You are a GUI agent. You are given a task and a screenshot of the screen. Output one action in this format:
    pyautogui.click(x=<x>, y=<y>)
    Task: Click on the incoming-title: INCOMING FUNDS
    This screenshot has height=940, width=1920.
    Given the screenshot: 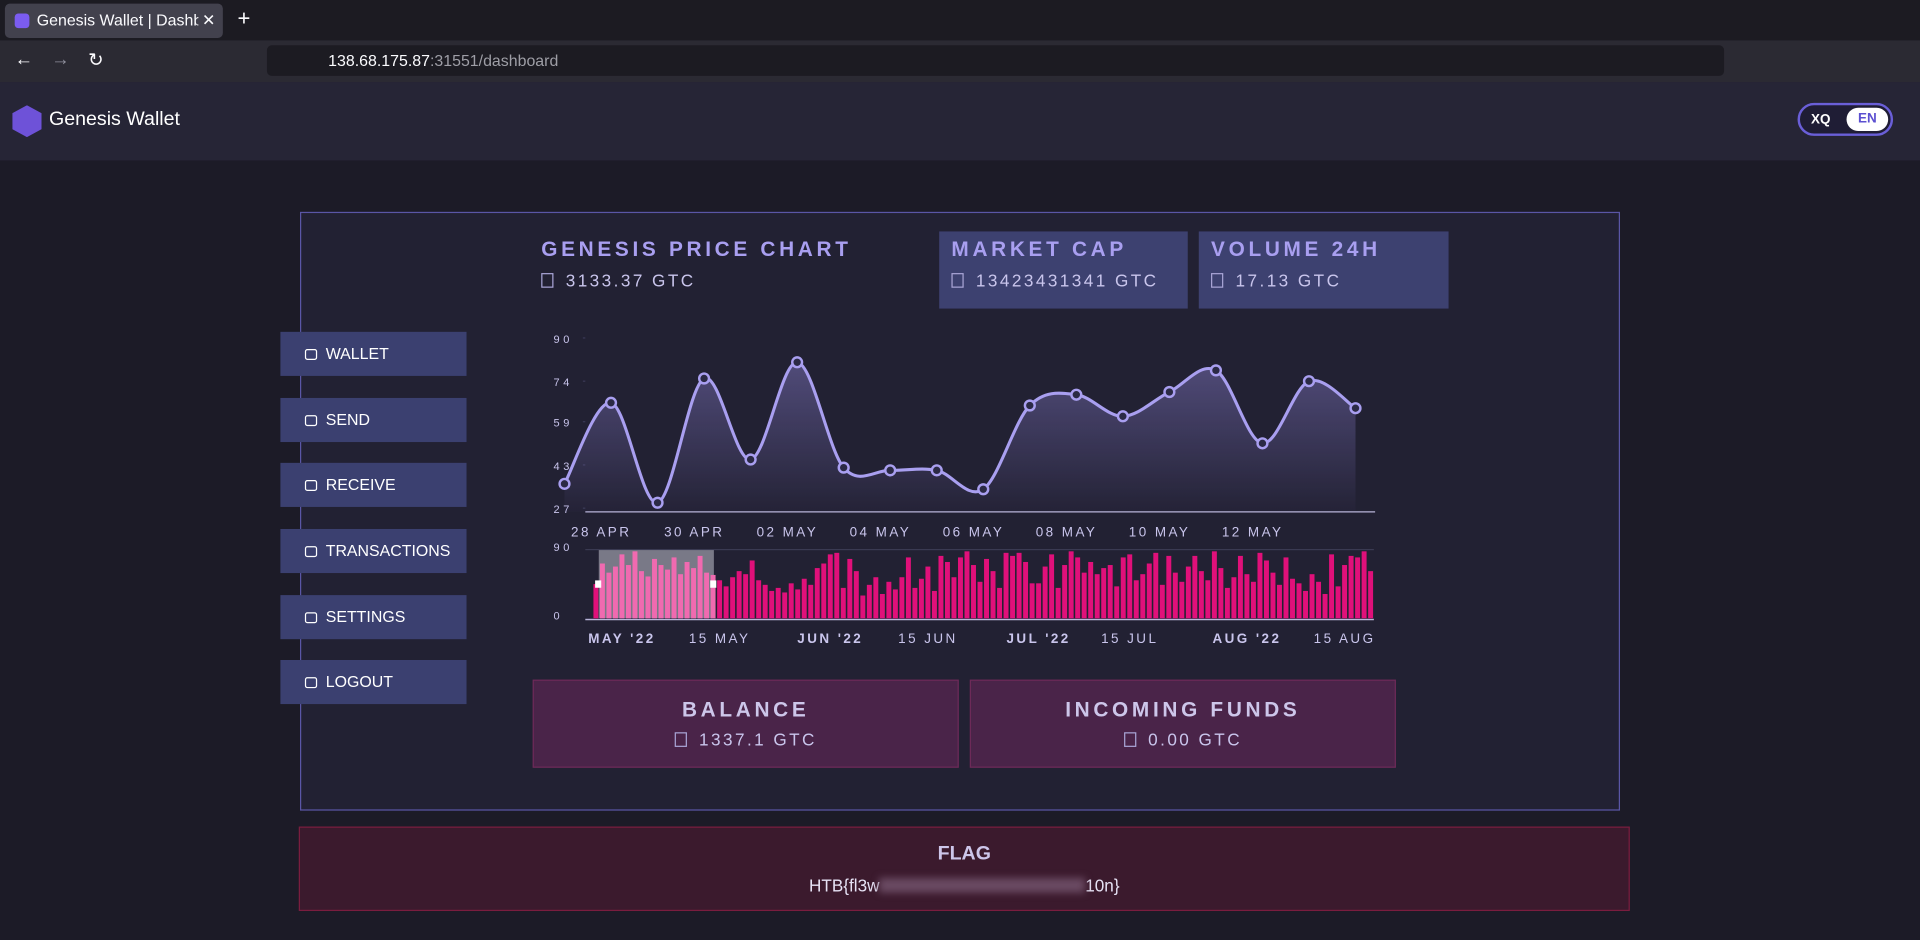 What is the action you would take?
    pyautogui.click(x=1183, y=709)
    